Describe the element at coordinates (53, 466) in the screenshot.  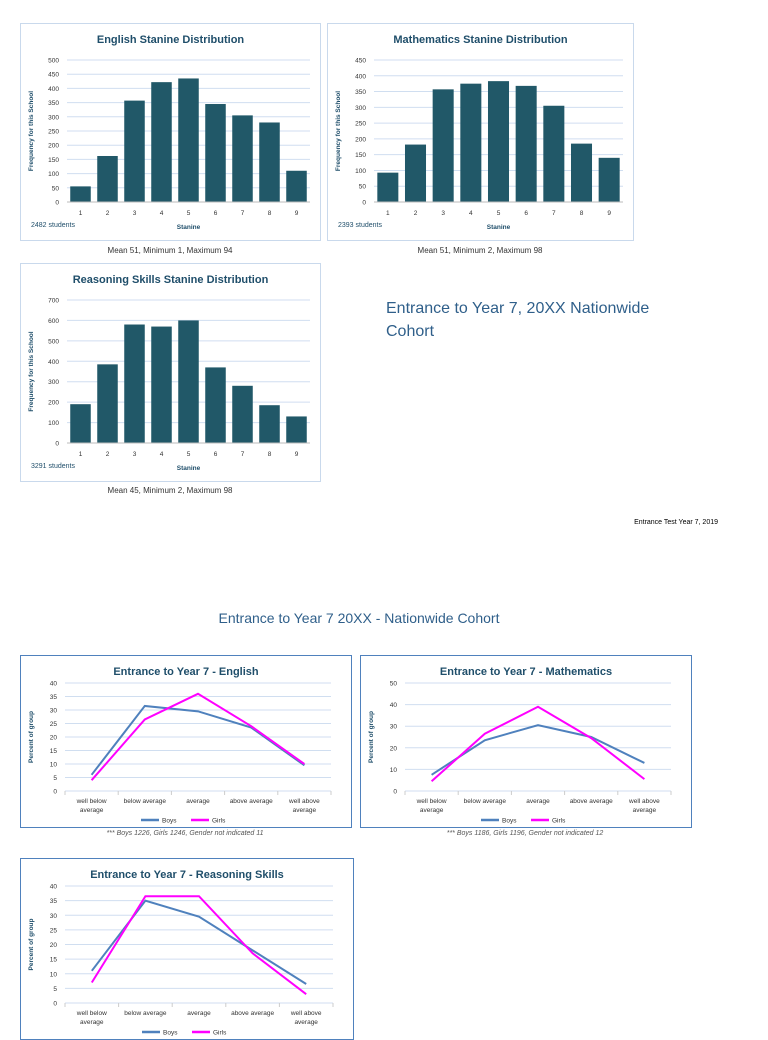
I see `student-count: 3291 students` at that location.